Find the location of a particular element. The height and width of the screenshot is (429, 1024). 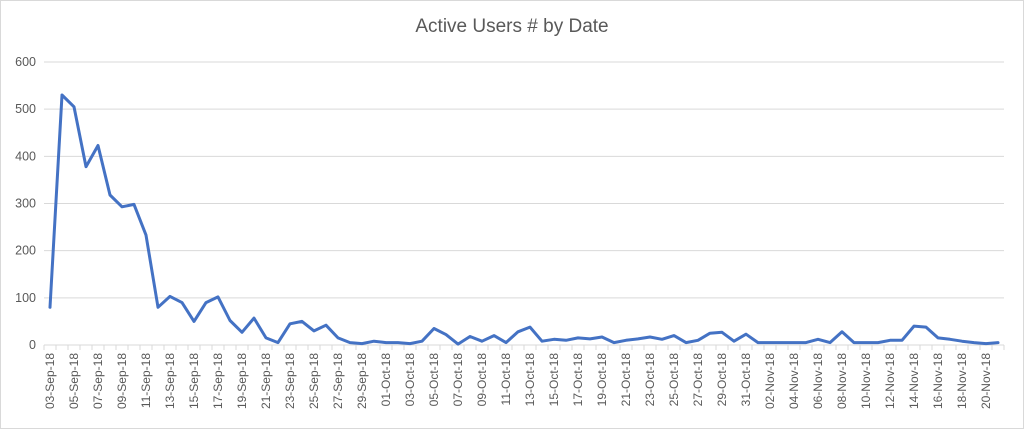

x-tick-label: 17-Sep-18 is located at coordinates (218, 381).